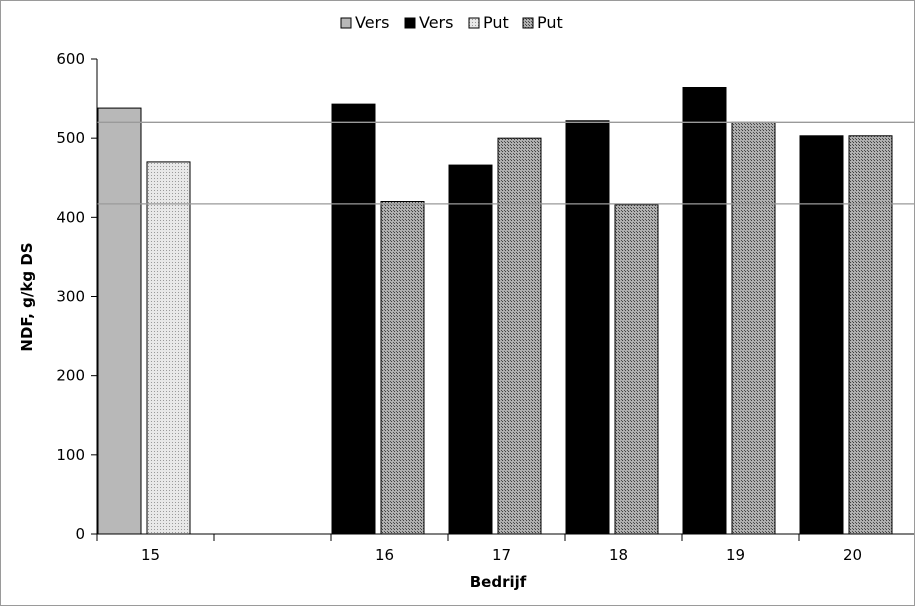 The image size is (915, 609). What do you see at coordinates (70, 138) in the screenshot?
I see `y-tick-label-500: 500` at bounding box center [70, 138].